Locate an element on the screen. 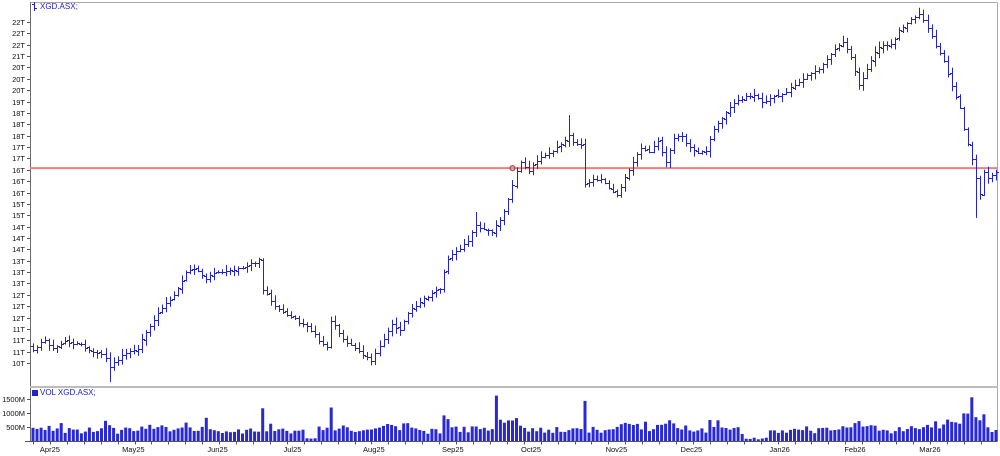 The image size is (1000, 456). price-tick-label: 15T is located at coordinates (18, 215).